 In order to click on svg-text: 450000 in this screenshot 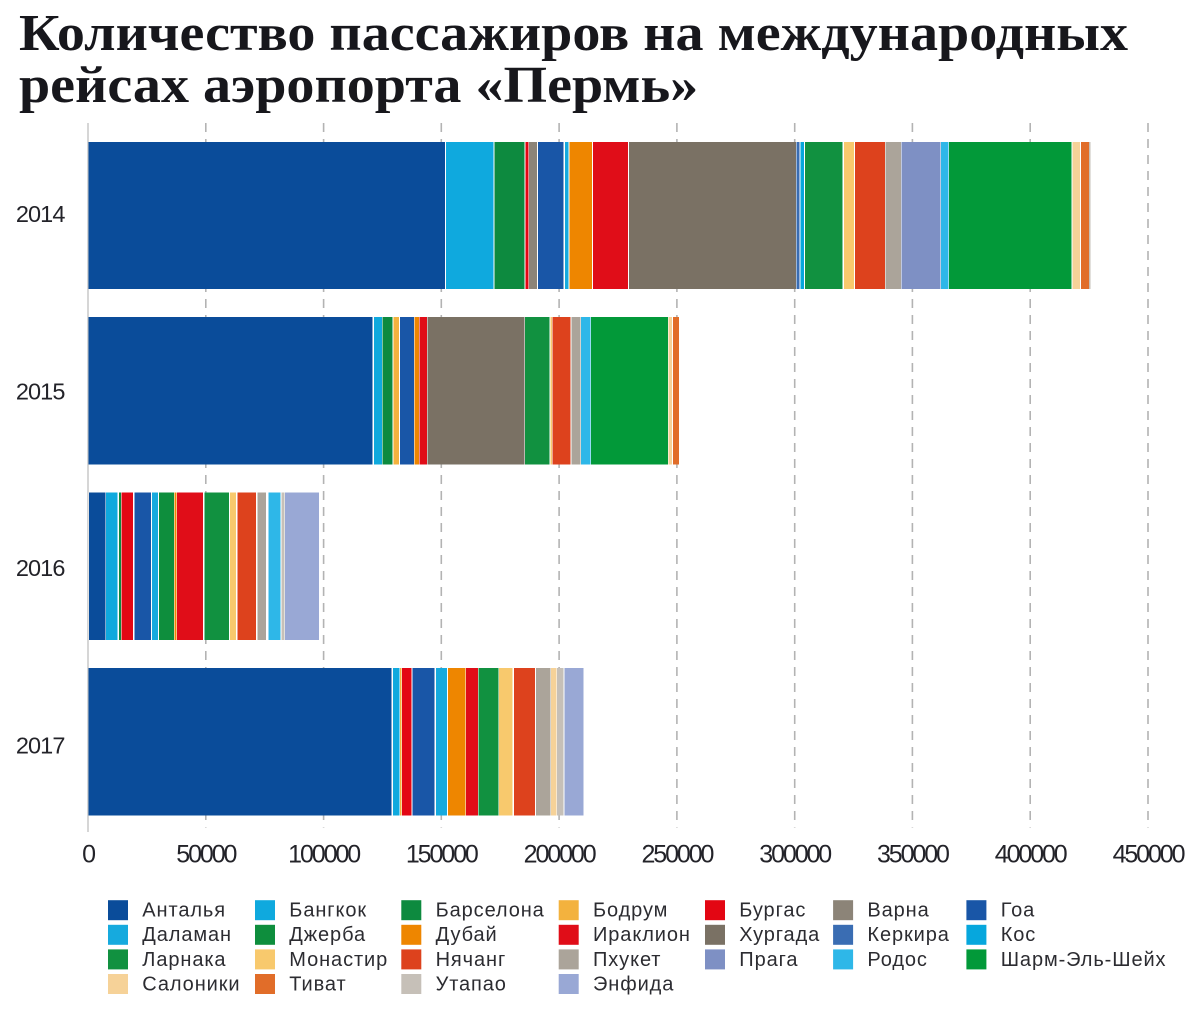, I will do `click(1149, 855)`.